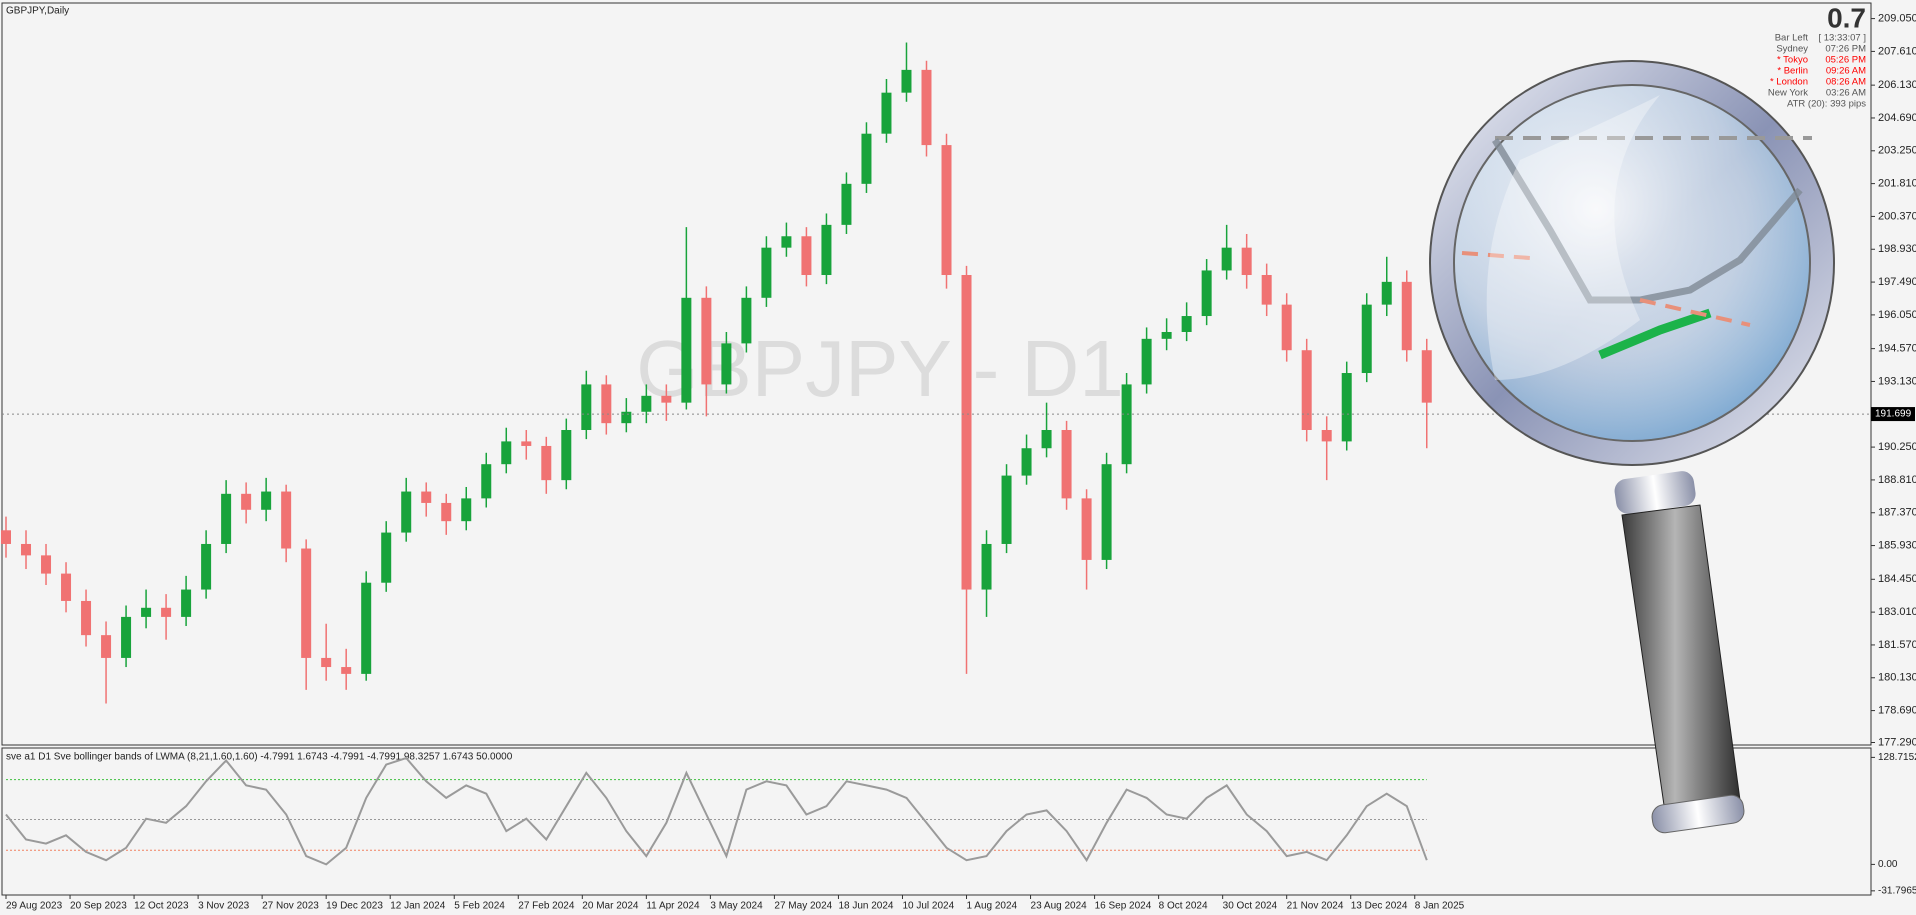 The image size is (1916, 915). Describe the element at coordinates (1846, 71) in the screenshot. I see `info-value: 09:26 AM` at that location.